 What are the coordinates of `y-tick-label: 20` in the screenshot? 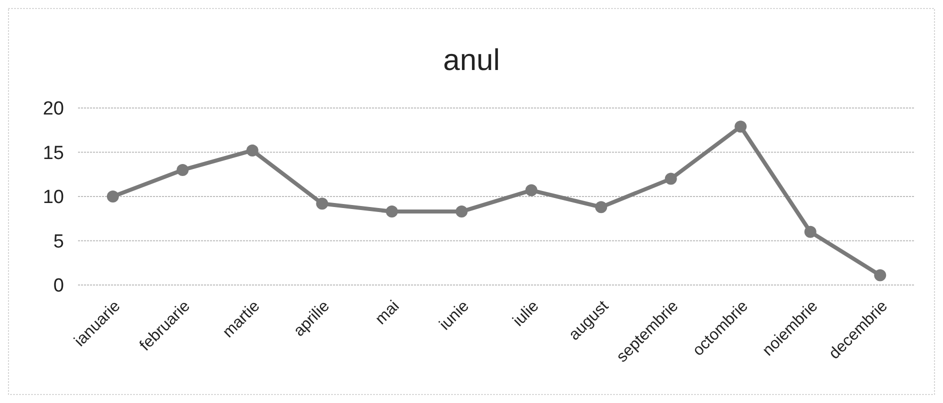 It's located at (53, 109).